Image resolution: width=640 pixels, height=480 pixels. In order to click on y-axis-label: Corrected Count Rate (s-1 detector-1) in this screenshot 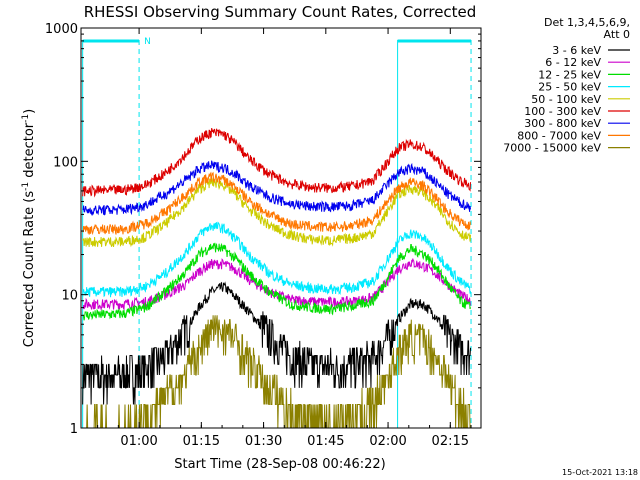, I will do `click(29, 228)`.